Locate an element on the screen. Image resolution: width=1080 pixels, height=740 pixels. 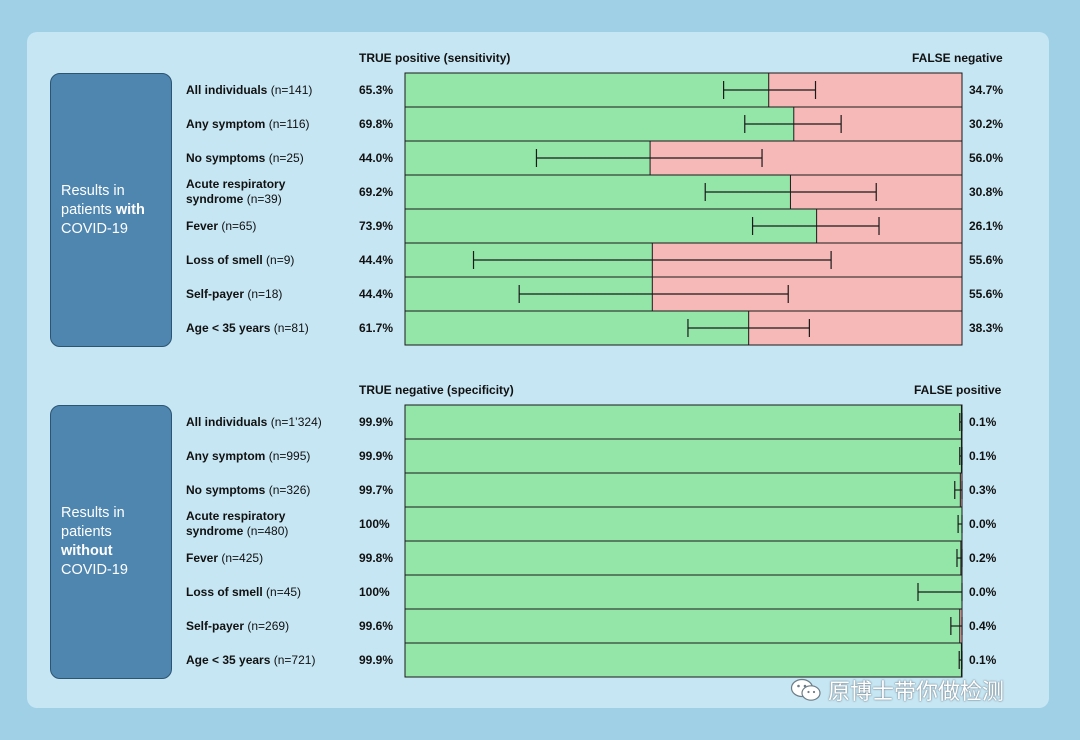
row-label: Loss of smell (n=9) is located at coordinates (271, 260).